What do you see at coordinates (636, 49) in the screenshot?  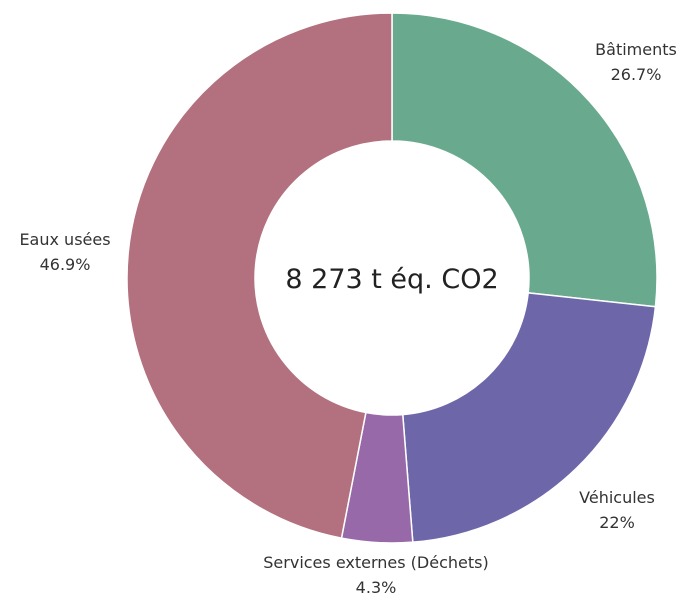 I see `slice-label-name: Bâtiments` at bounding box center [636, 49].